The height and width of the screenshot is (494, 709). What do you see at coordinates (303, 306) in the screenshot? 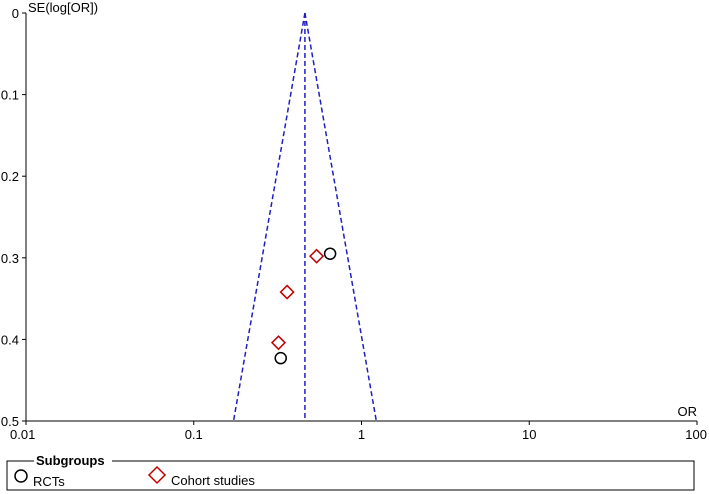
I see `data-points` at bounding box center [303, 306].